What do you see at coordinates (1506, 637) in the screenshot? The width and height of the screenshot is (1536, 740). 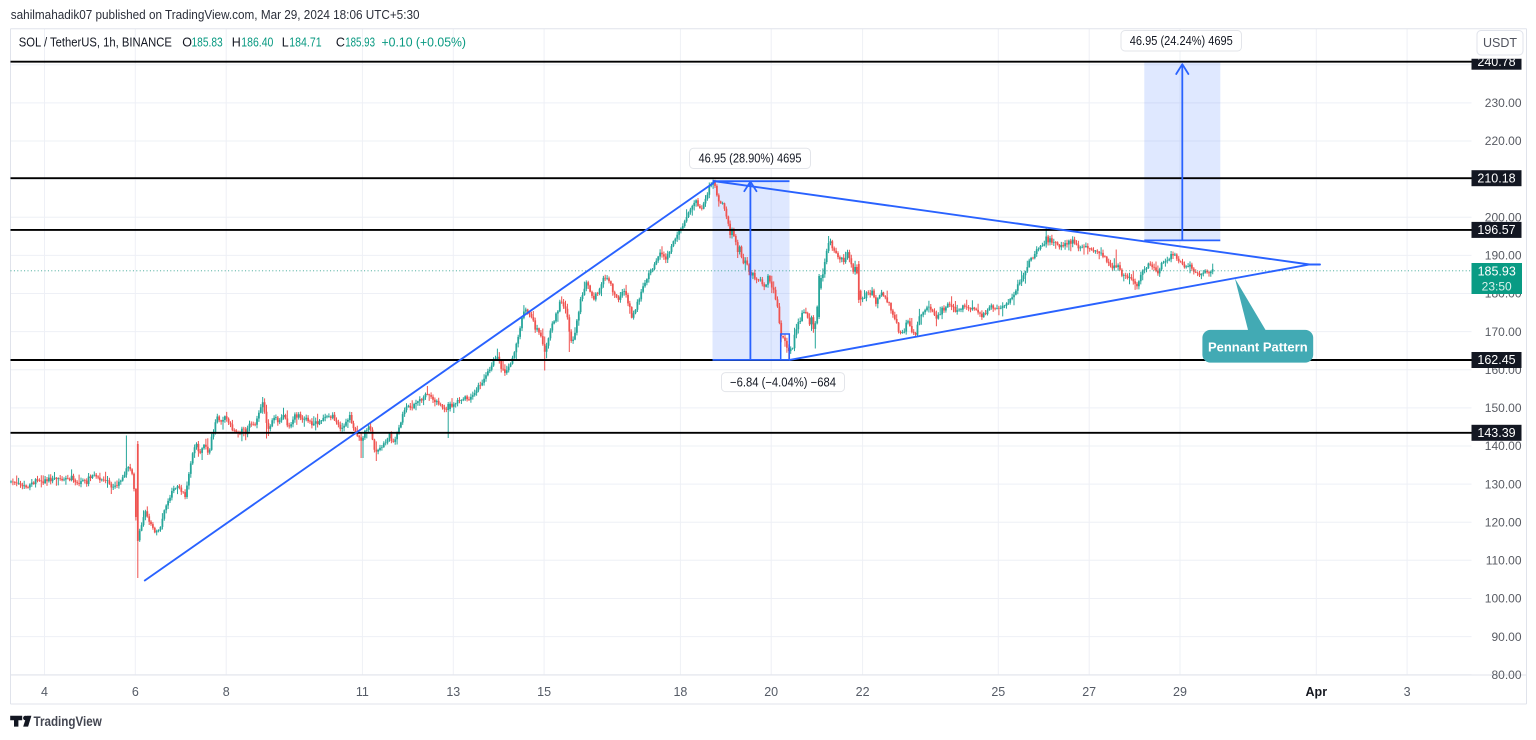 I see `svg-text: 90.00` at bounding box center [1506, 637].